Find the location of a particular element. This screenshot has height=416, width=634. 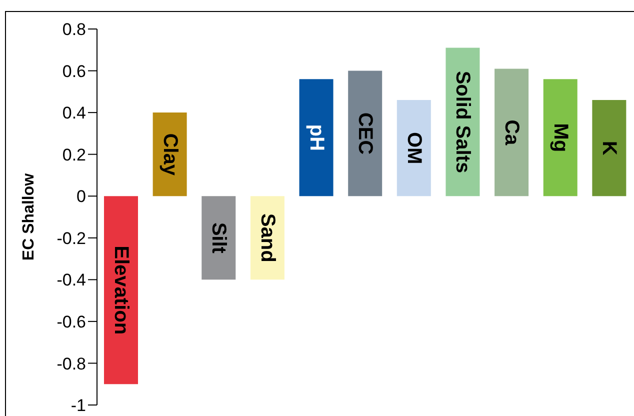

x-tick-label: pH is located at coordinates (316, 137).